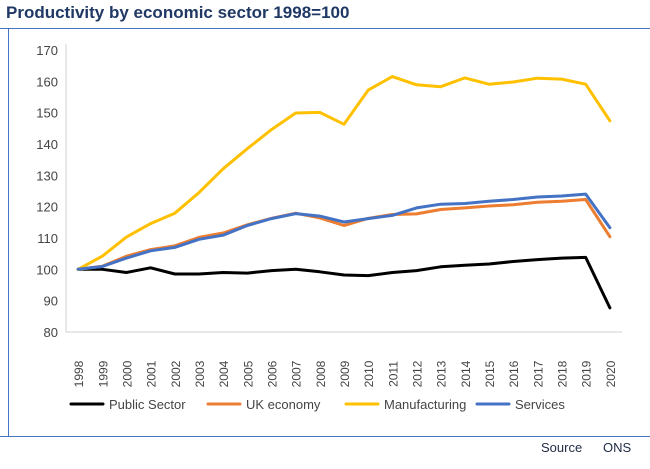 This screenshot has height=469, width=650. What do you see at coordinates (611, 373) in the screenshot?
I see `x-tick-label-2020: 2020` at bounding box center [611, 373].